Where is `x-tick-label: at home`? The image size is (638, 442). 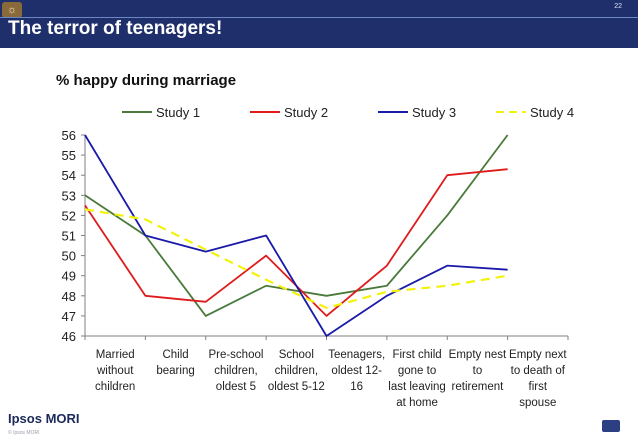 x-tick-label: at home is located at coordinates (417, 403).